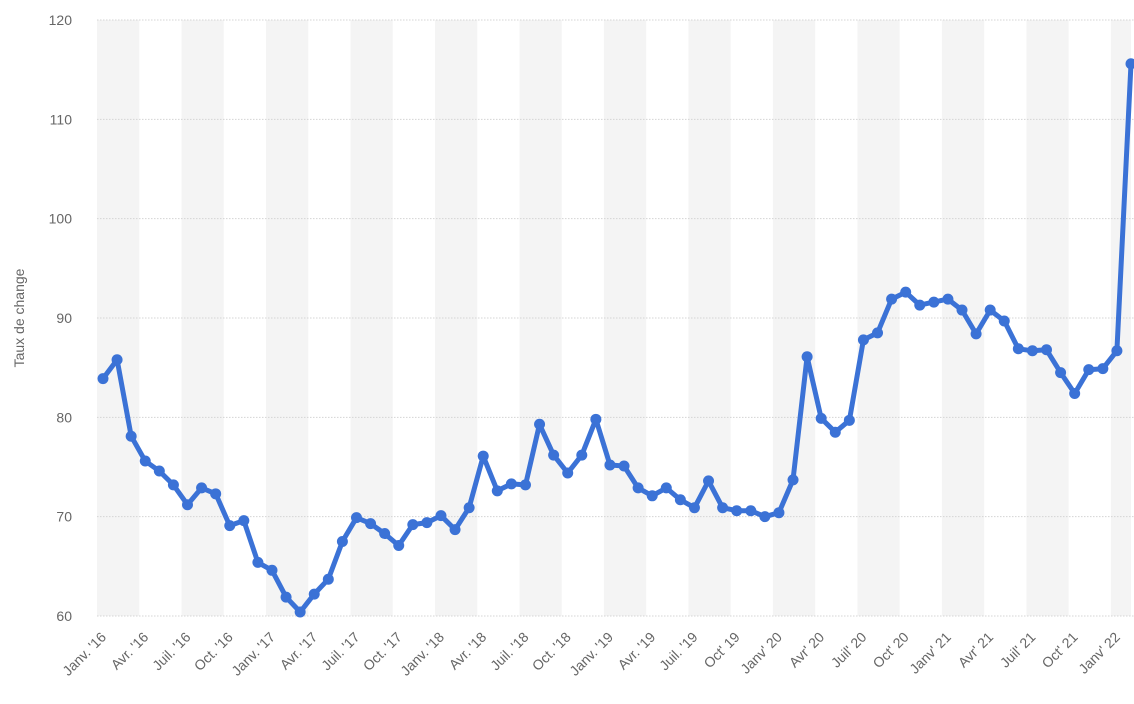 The width and height of the screenshot is (1134, 704). What do you see at coordinates (64, 517) in the screenshot?
I see `y-tick-label: 70` at bounding box center [64, 517].